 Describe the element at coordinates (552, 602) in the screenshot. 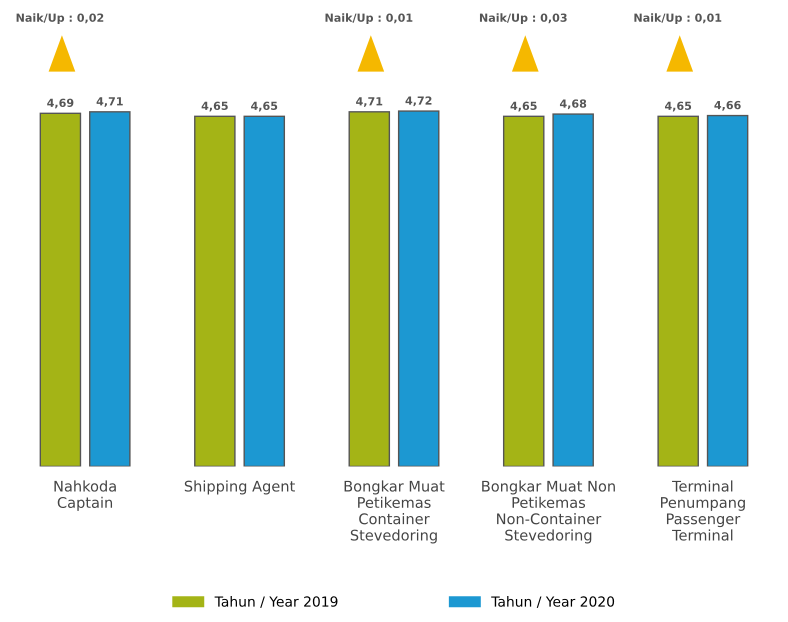

I see `legend-label: Tahun / Year 2020` at that location.